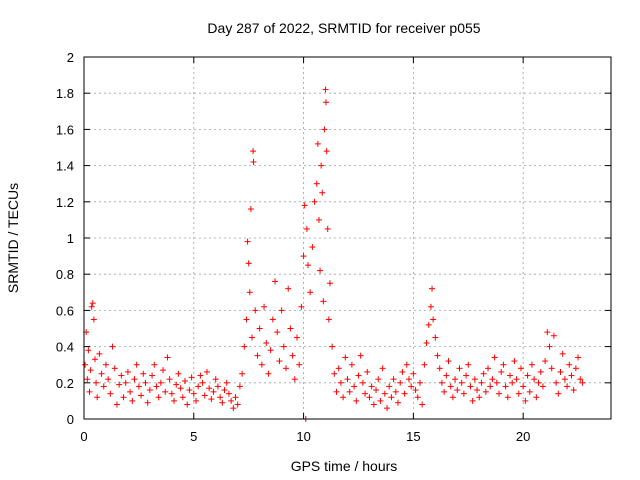 This screenshot has width=640, height=480. Describe the element at coordinates (70, 238) in the screenshot. I see `y-tick-label: 1` at that location.